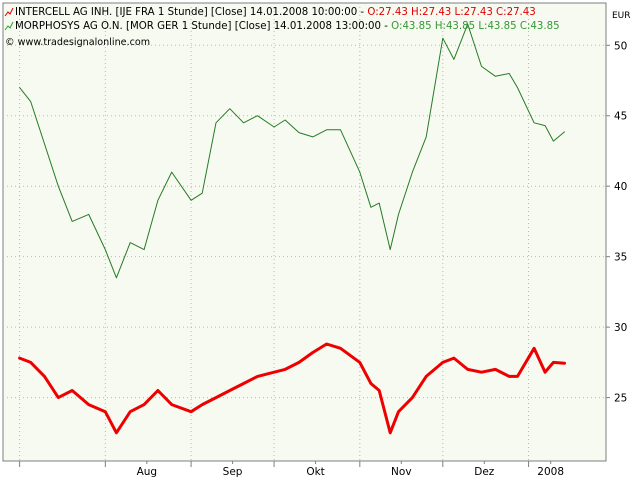  What do you see at coordinates (451, 12) in the screenshot?
I see `legend-ohlc-intercell: O:27.43 H:27.43 L:27.43 C:27.43` at bounding box center [451, 12].